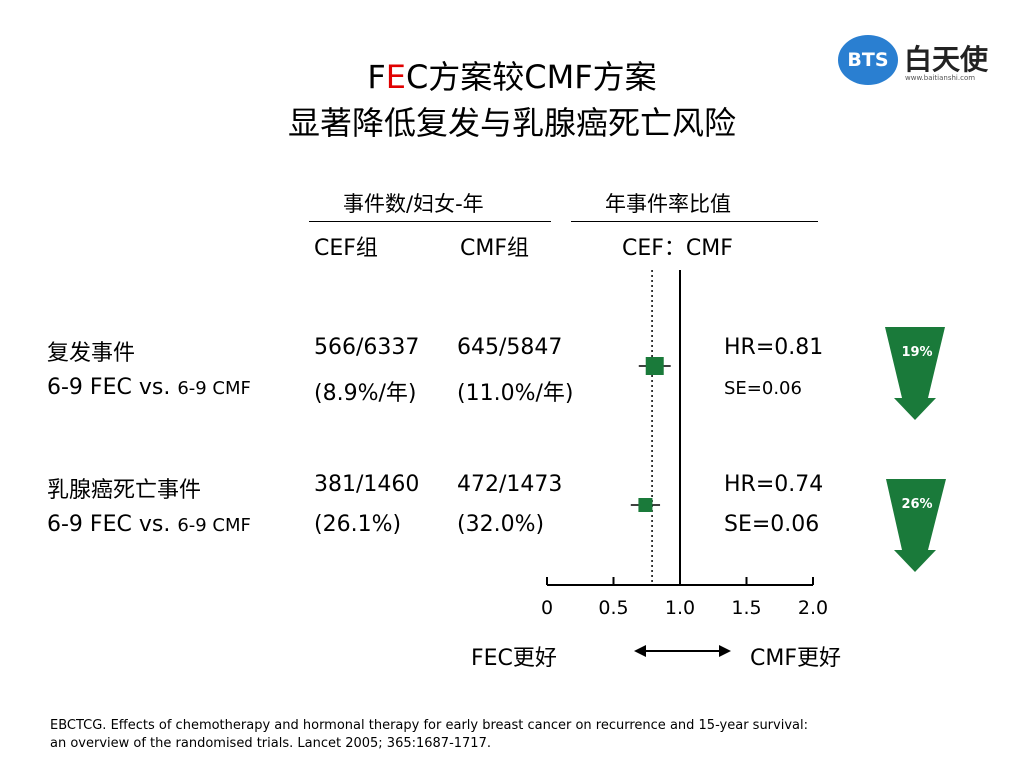  I want to click on reduction-arrow-row1: 19%, so click(915, 373).